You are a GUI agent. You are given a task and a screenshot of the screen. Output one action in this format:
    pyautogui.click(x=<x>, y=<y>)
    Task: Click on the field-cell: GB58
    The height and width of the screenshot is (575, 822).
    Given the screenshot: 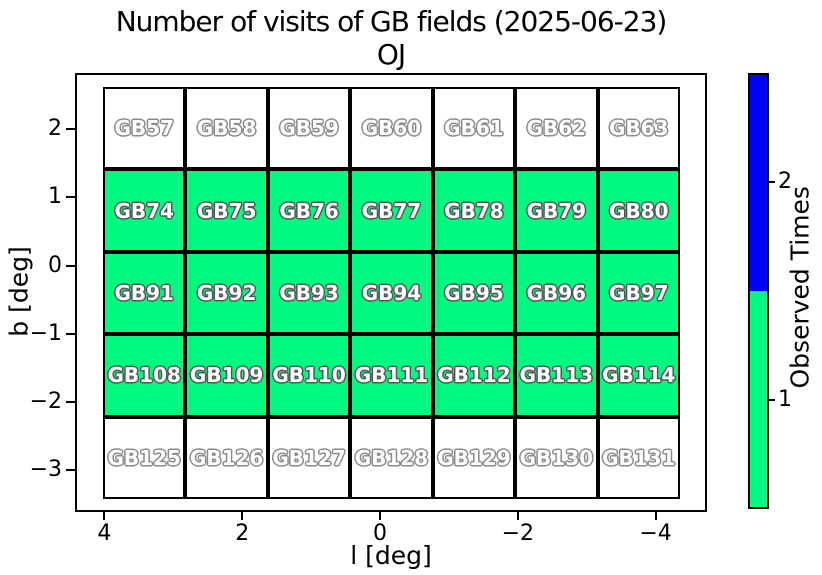 What is the action you would take?
    pyautogui.click(x=226, y=128)
    